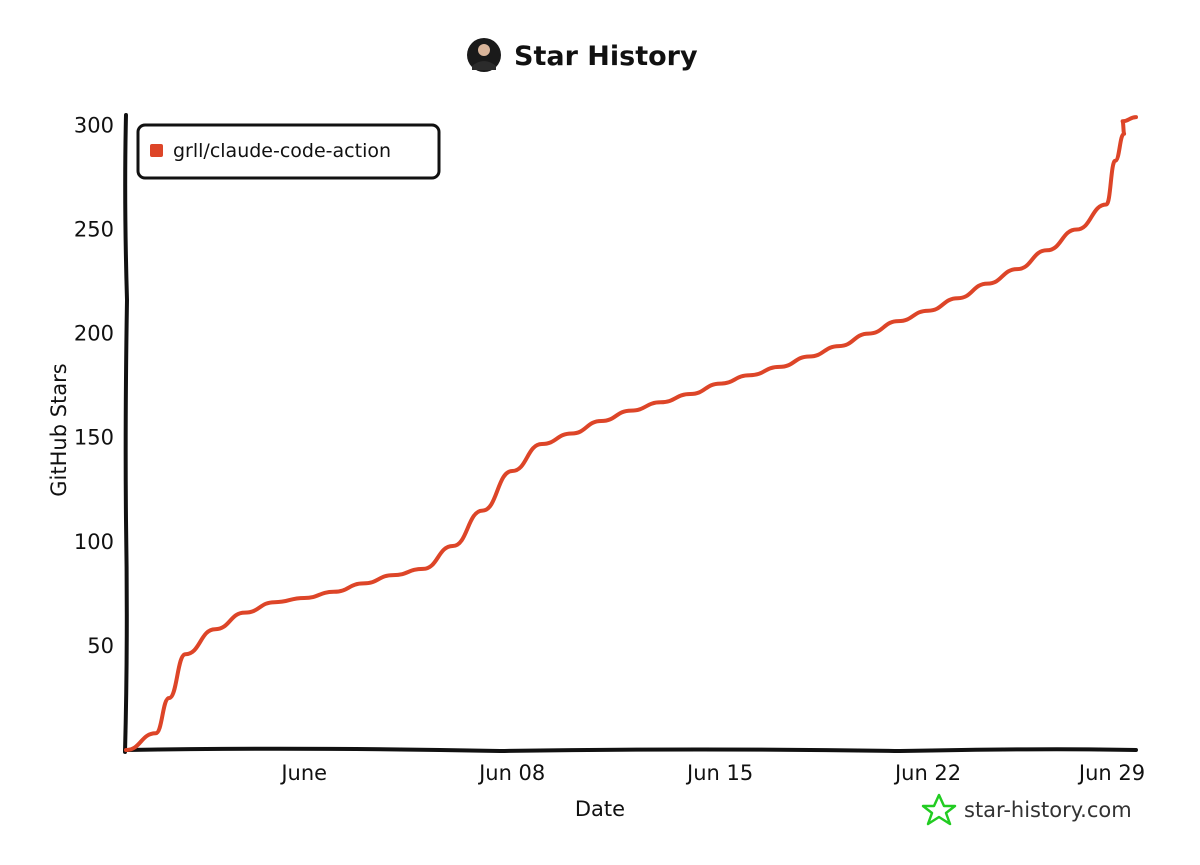 This screenshot has width=1200, height=865. What do you see at coordinates (94, 334) in the screenshot?
I see `y-tick-label: 200` at bounding box center [94, 334].